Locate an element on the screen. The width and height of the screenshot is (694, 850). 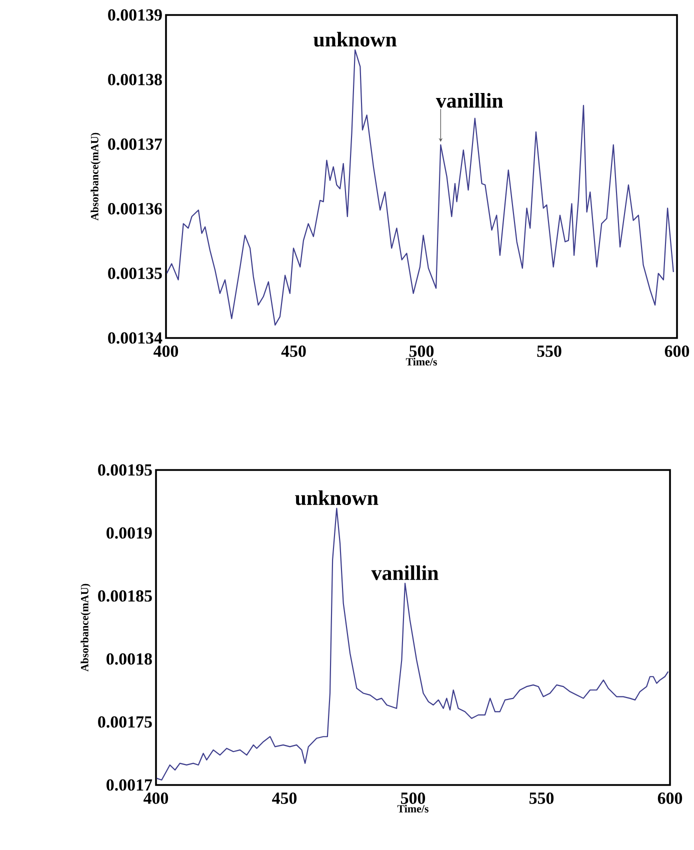
y-tick-label: 0.0017 is located at coordinates (129, 785).